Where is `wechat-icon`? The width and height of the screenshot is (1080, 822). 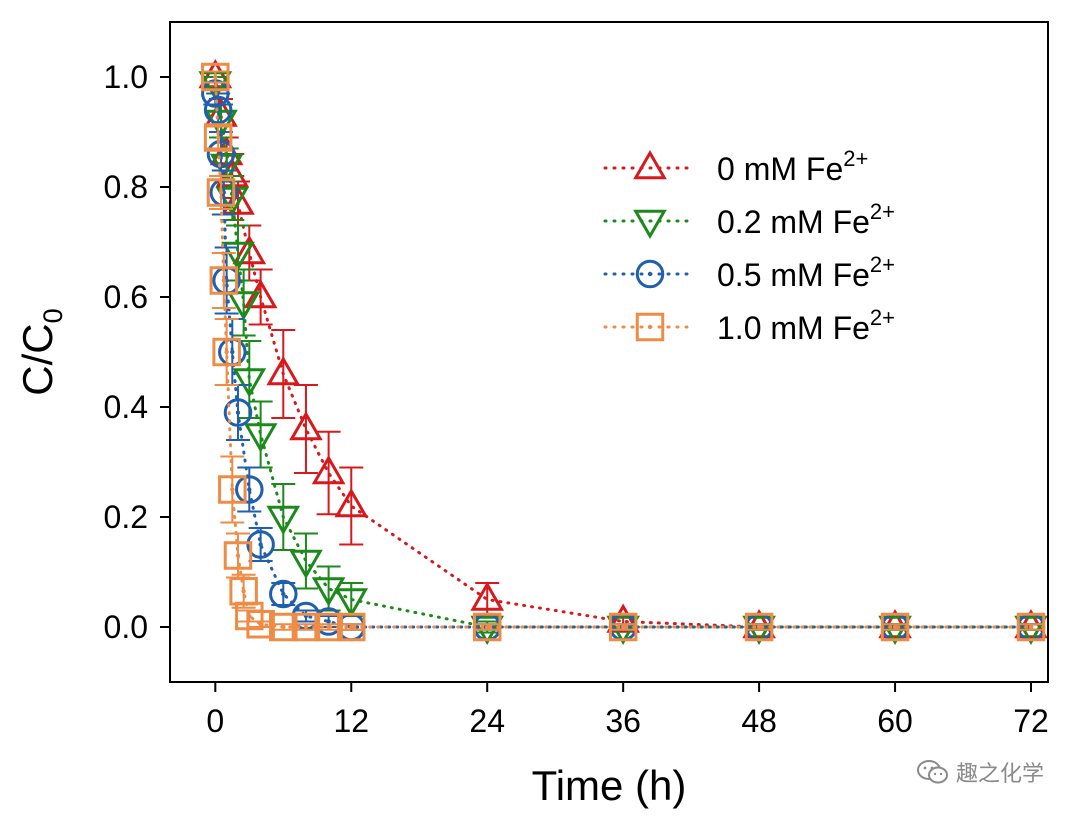 wechat-icon is located at coordinates (932, 772).